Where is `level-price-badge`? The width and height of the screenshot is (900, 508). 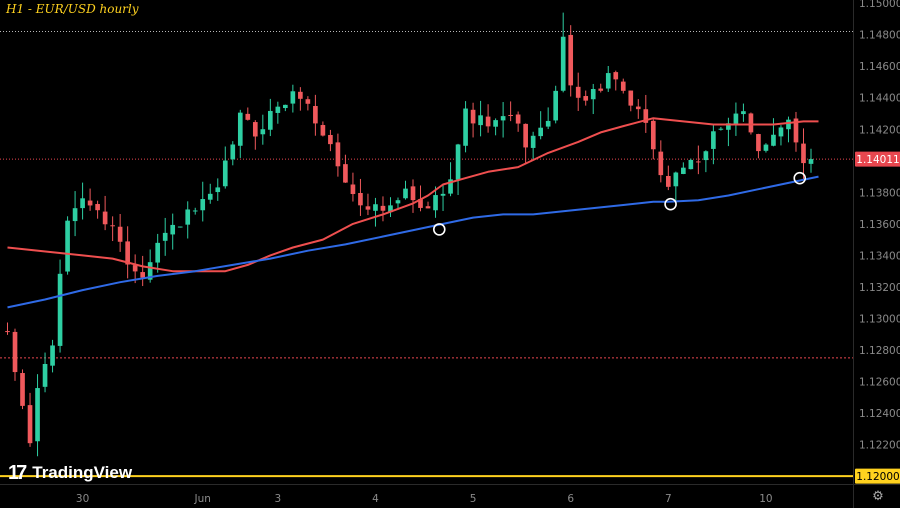 level-price-badge is located at coordinates (877, 476).